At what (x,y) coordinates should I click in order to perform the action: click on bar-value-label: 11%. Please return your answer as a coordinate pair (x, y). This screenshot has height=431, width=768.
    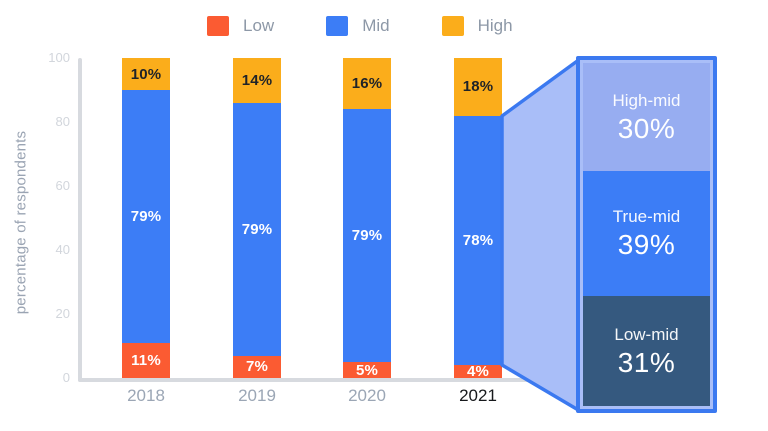
    Looking at the image, I should click on (146, 360).